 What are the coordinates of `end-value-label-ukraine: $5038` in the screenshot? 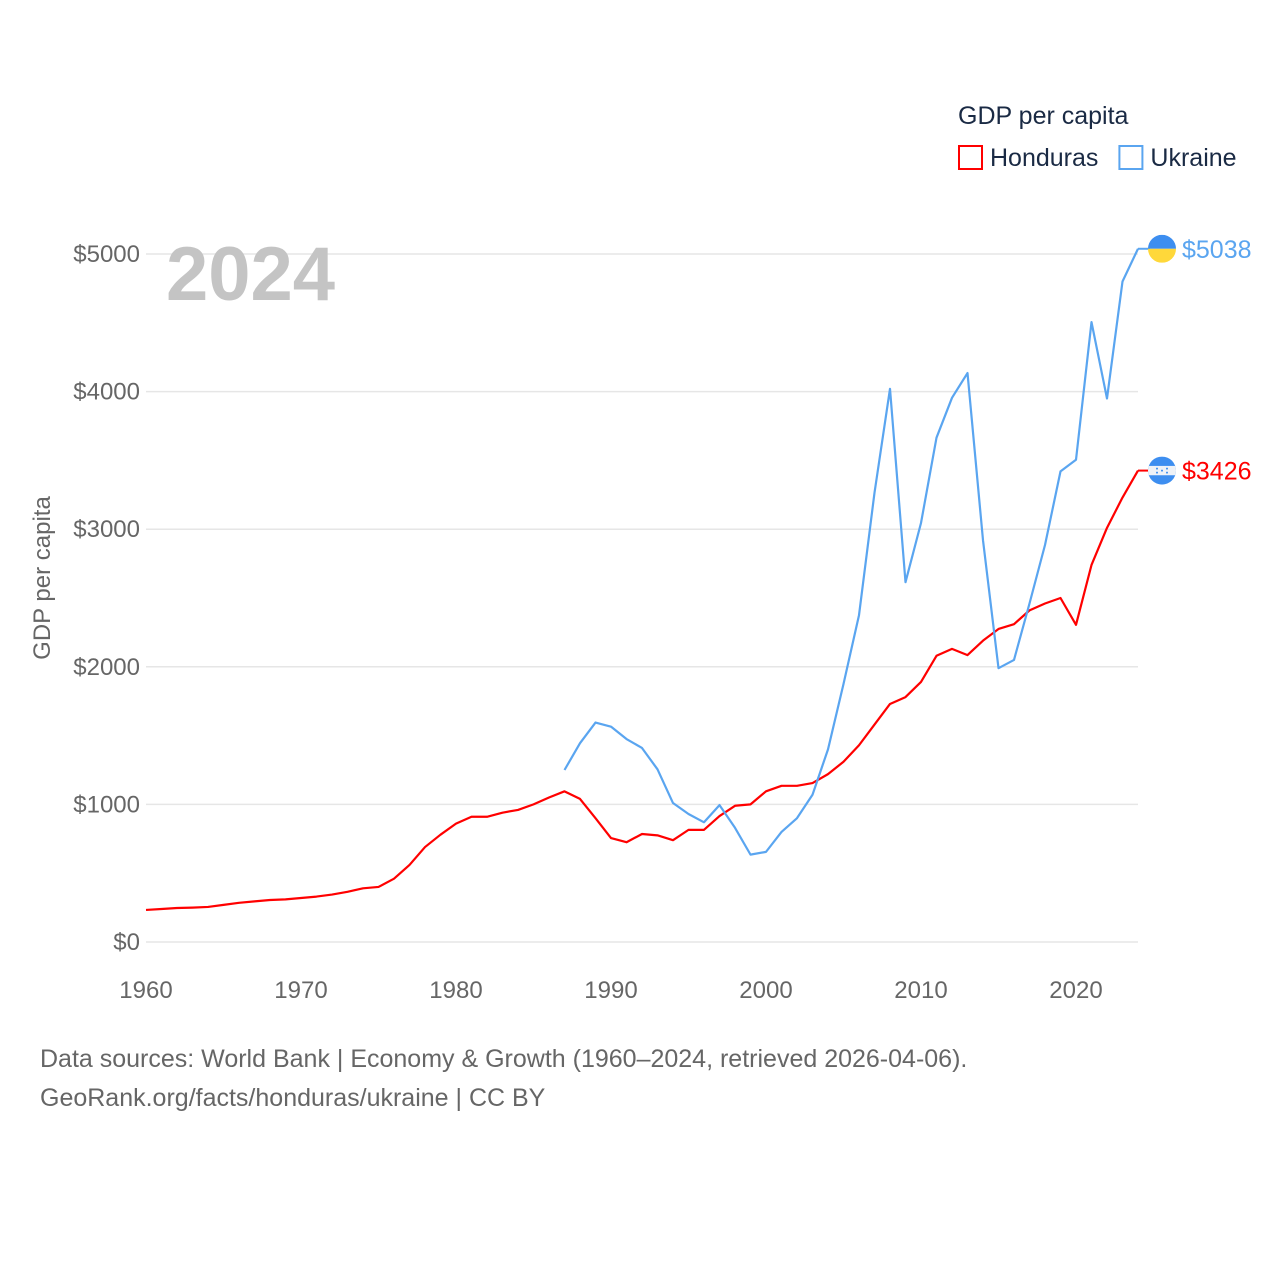 It's located at (1217, 250).